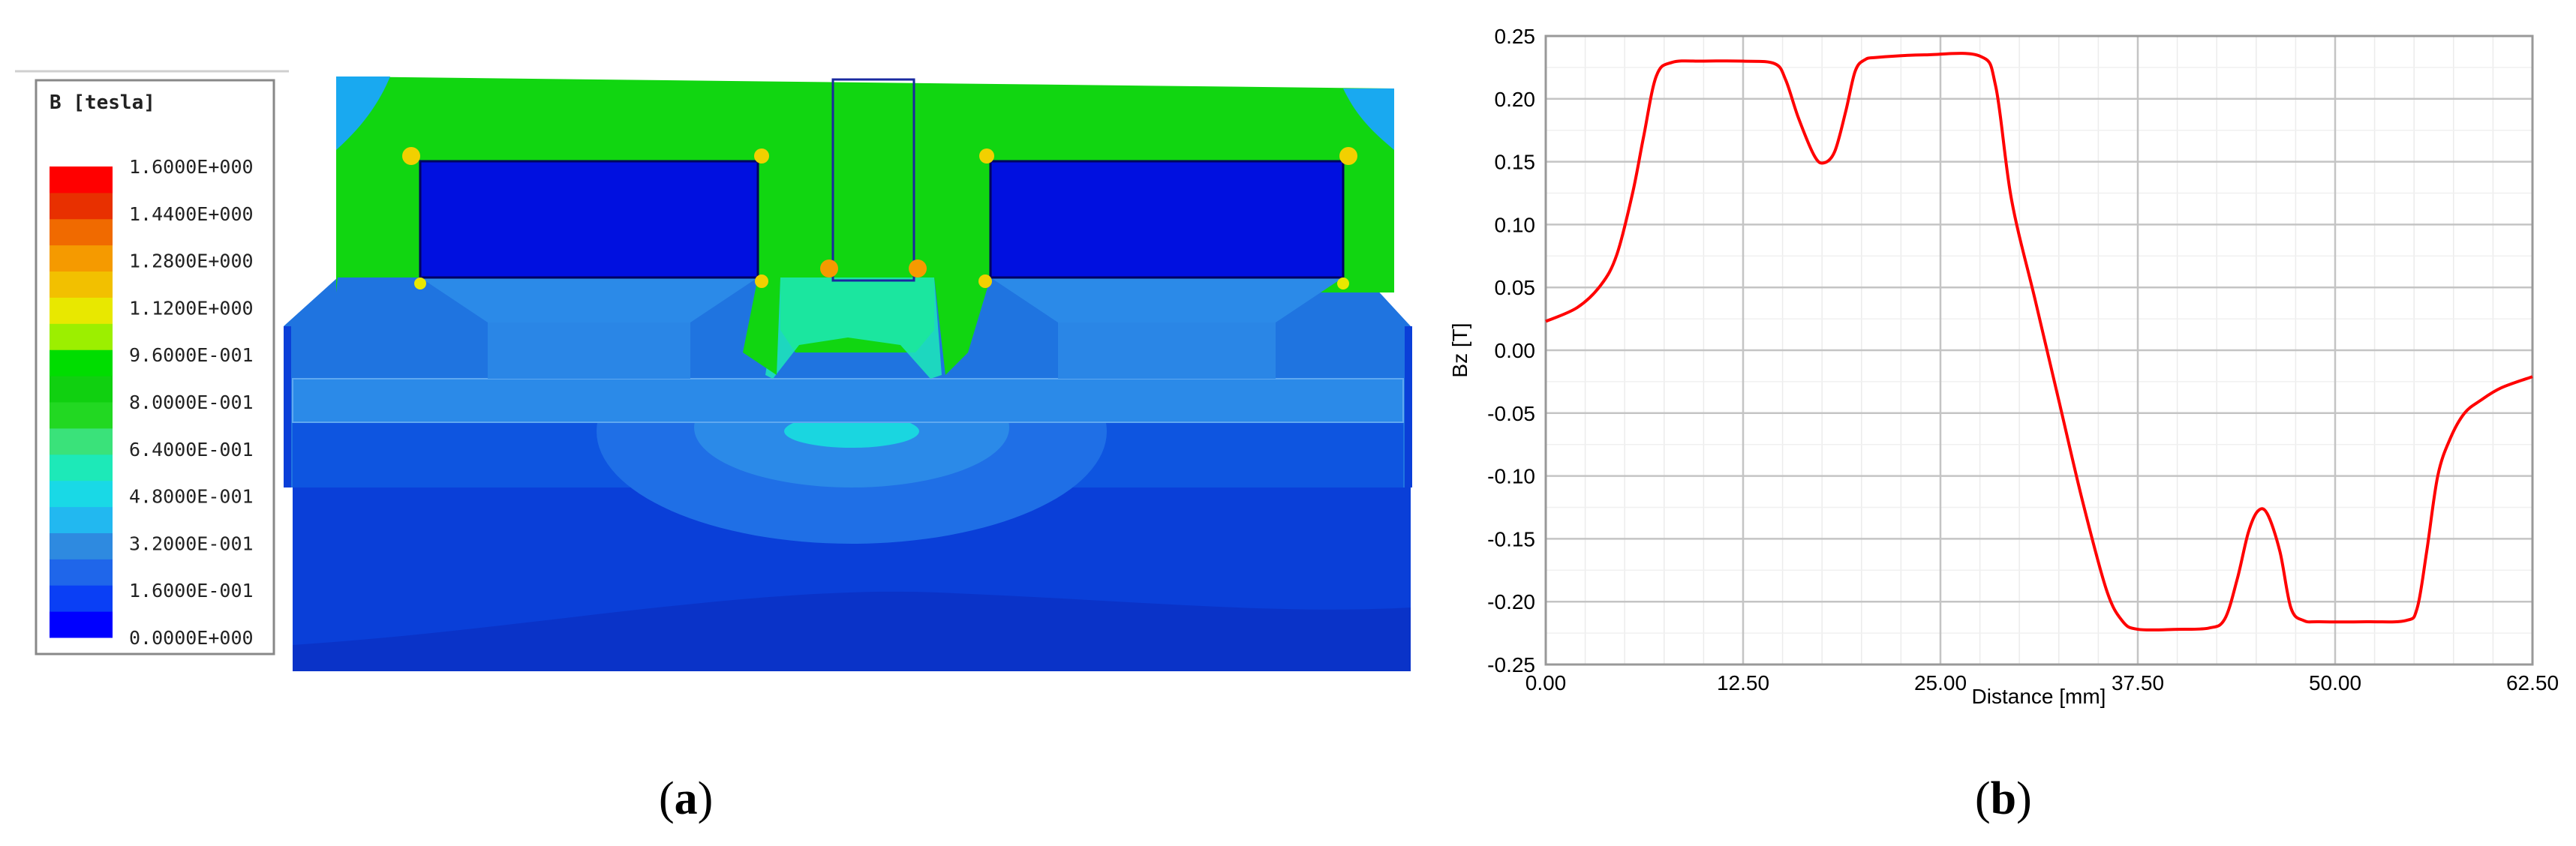 This screenshot has height=846, width=2576. I want to click on upper-iron, so click(865, 214).